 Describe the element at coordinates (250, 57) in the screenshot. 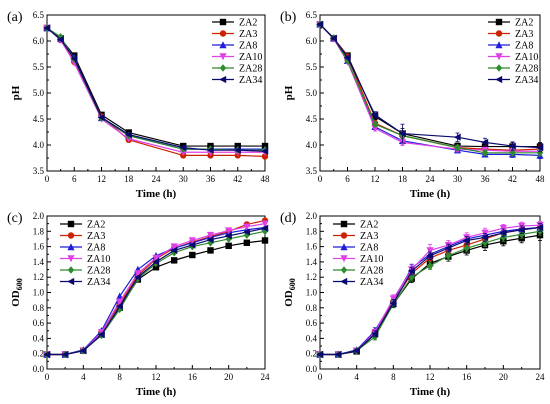

I see `legend-label: ZA10` at that location.